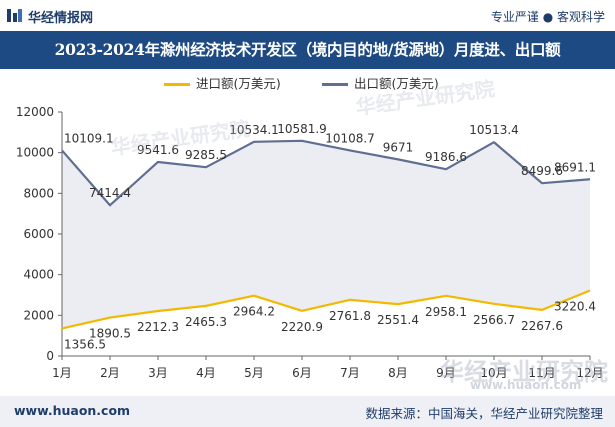 Image resolution: width=615 pixels, height=427 pixels. I want to click on data-label-export: 9541.6, so click(158, 150).